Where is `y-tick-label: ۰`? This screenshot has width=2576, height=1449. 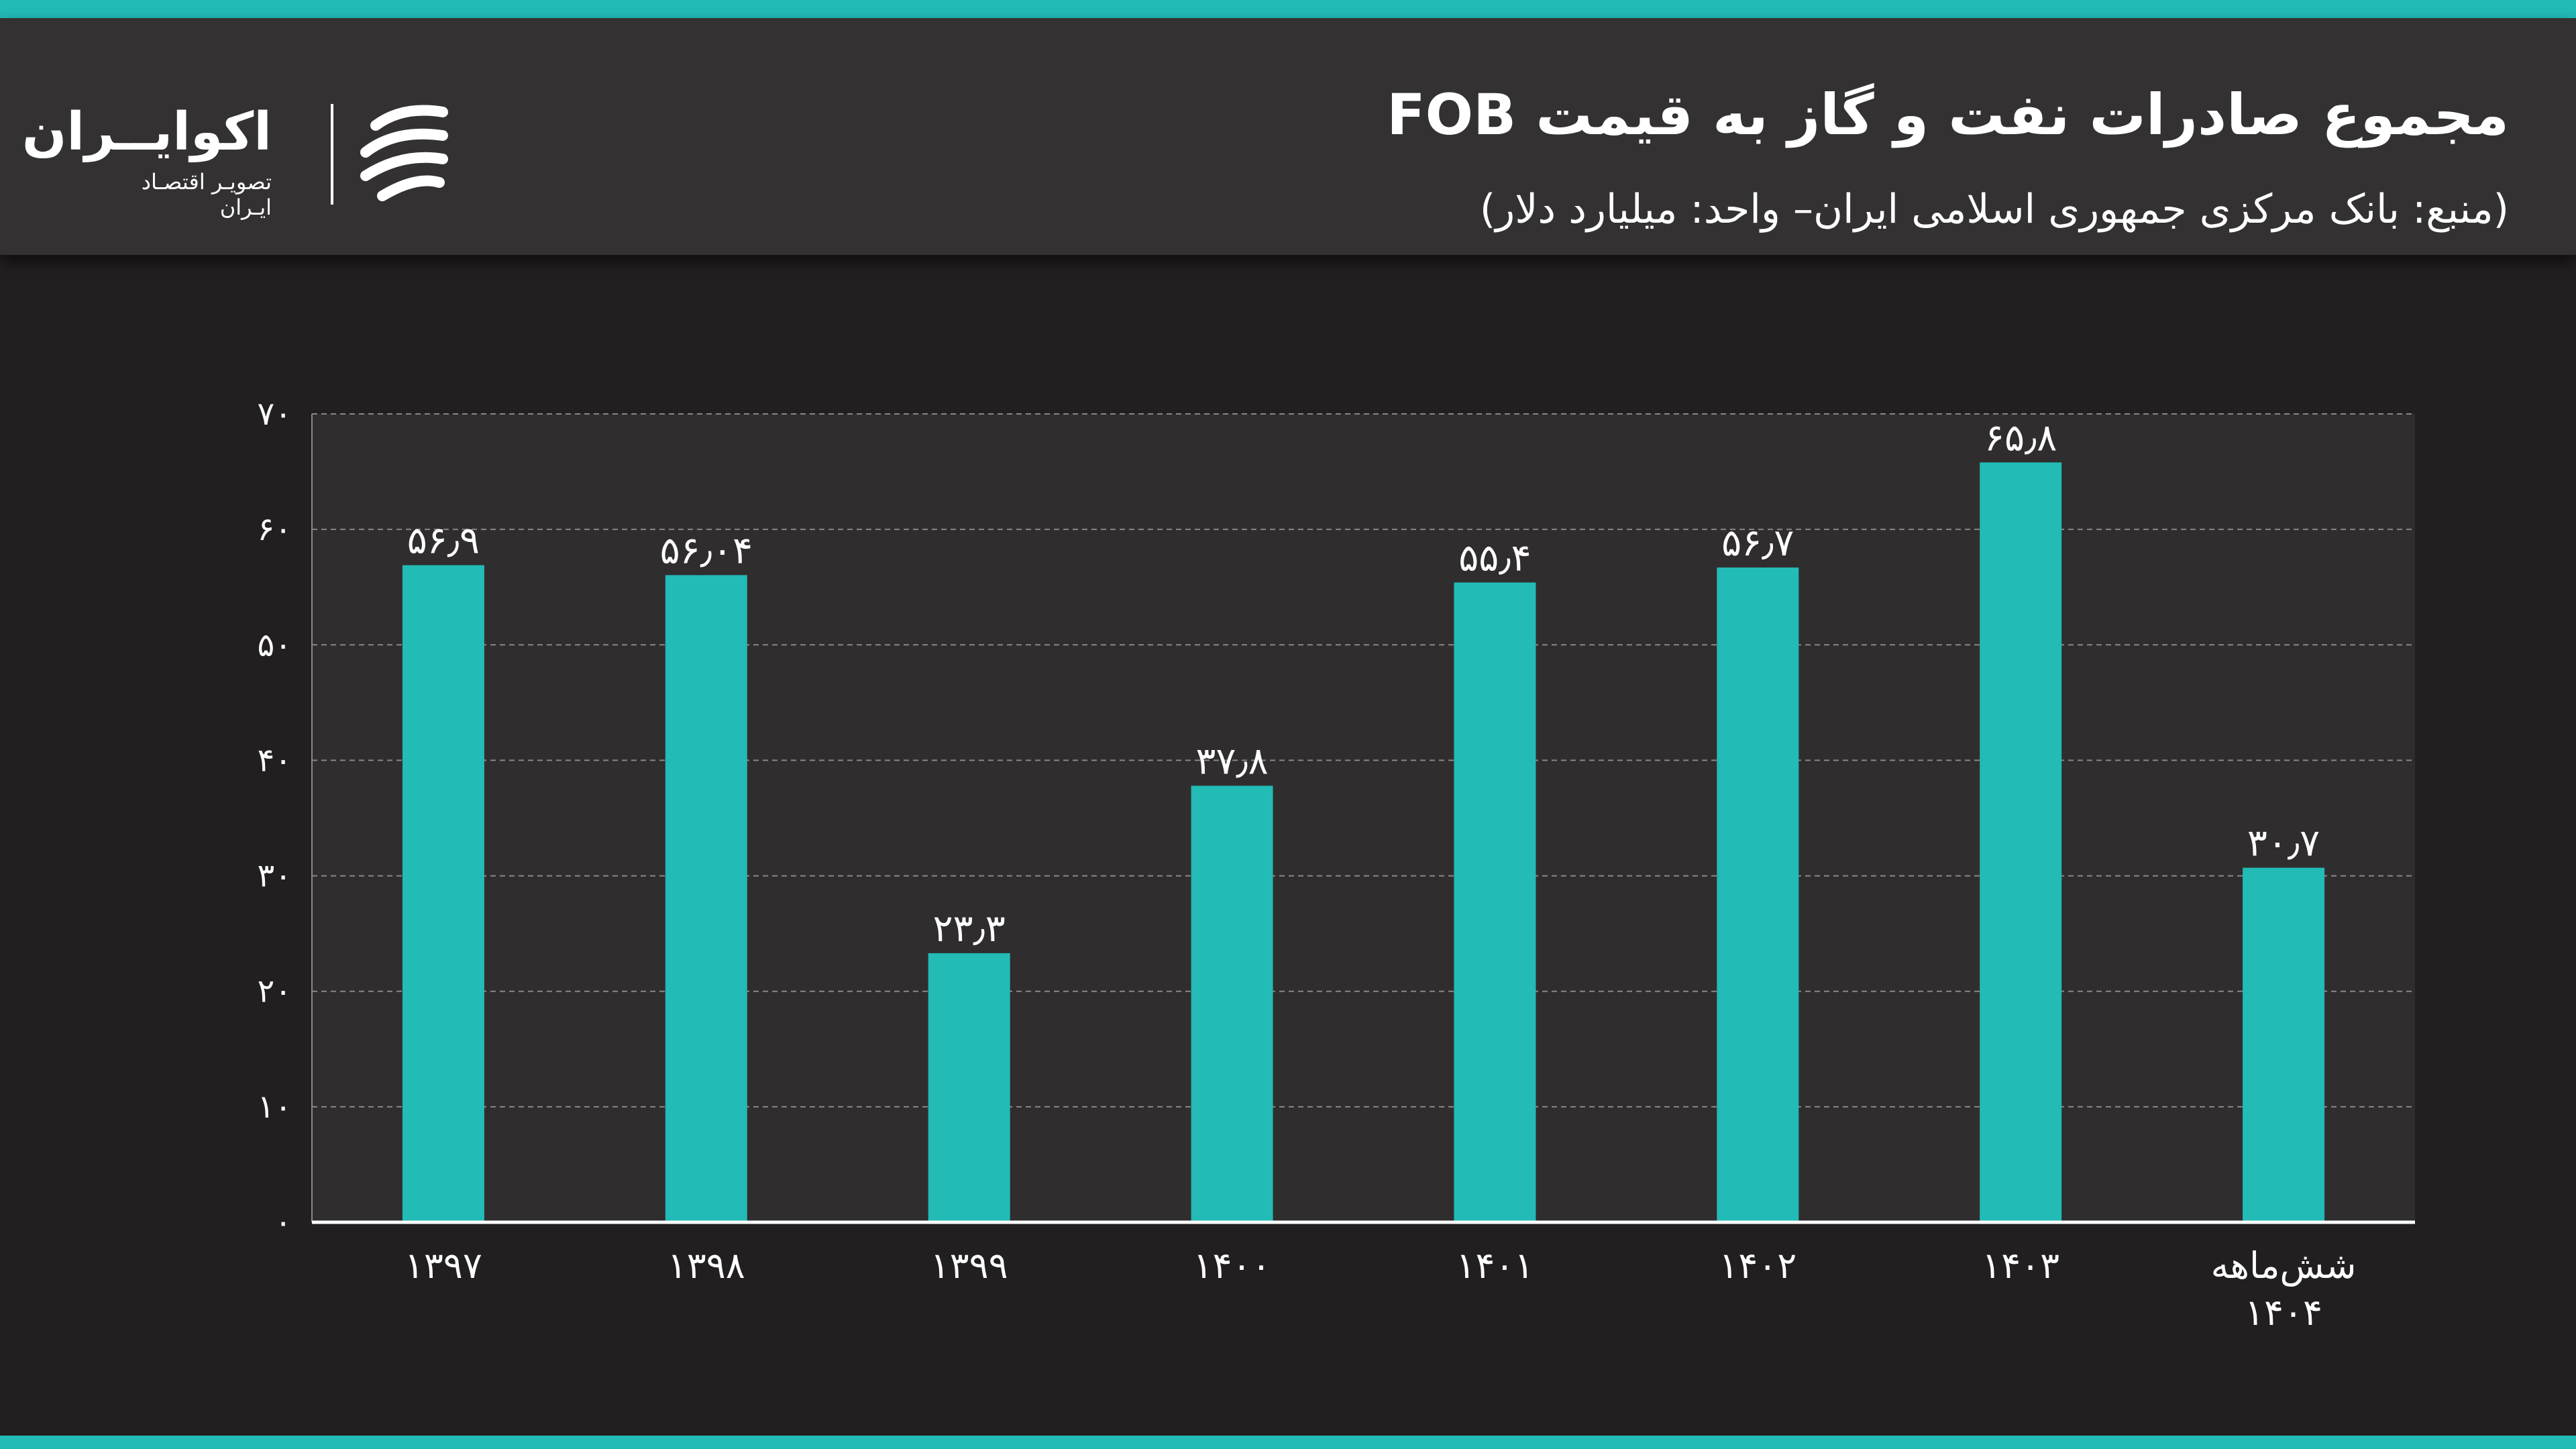 y-tick-label: ۰ is located at coordinates (283, 1222).